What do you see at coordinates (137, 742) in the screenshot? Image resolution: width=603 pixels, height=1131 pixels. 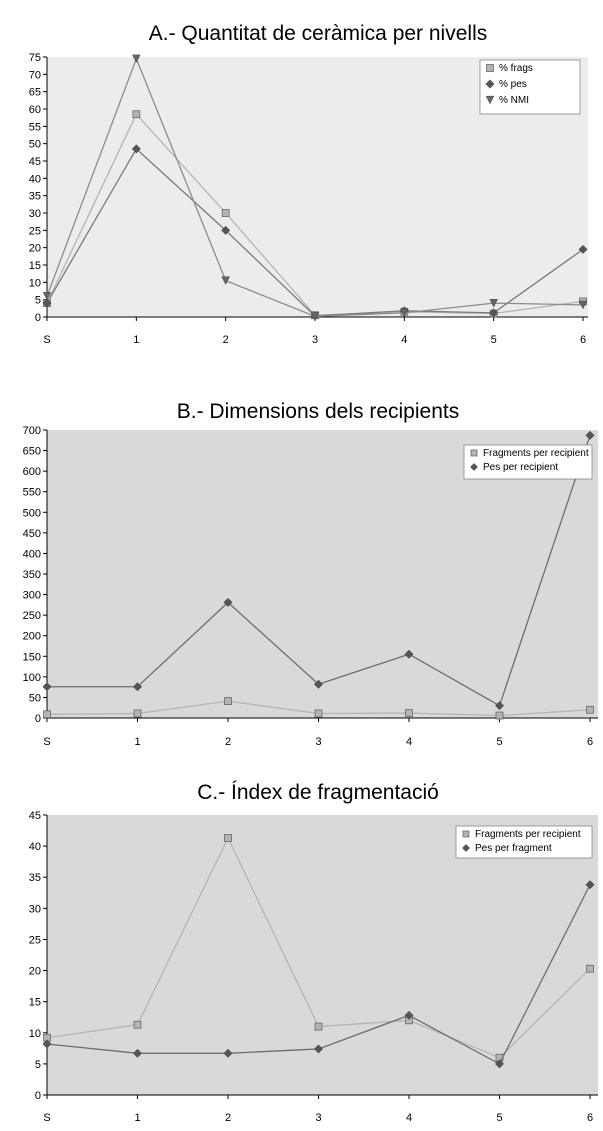 I see `chart-b-x-tick-label: 1` at bounding box center [137, 742].